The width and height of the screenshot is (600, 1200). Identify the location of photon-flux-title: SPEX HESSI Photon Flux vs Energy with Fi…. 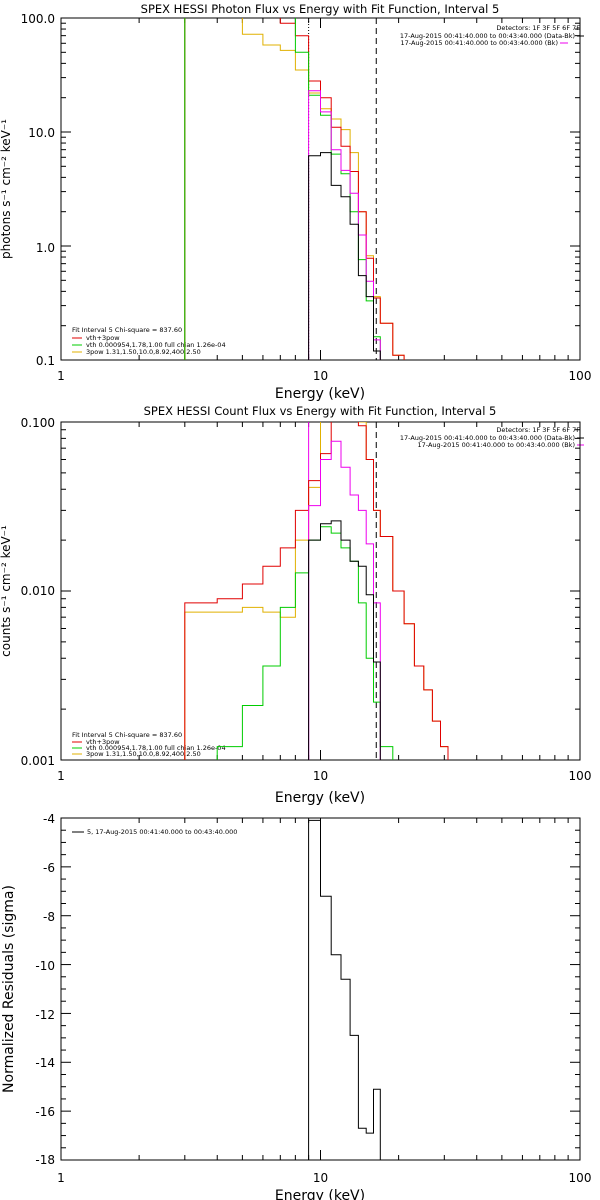
(320, 9).